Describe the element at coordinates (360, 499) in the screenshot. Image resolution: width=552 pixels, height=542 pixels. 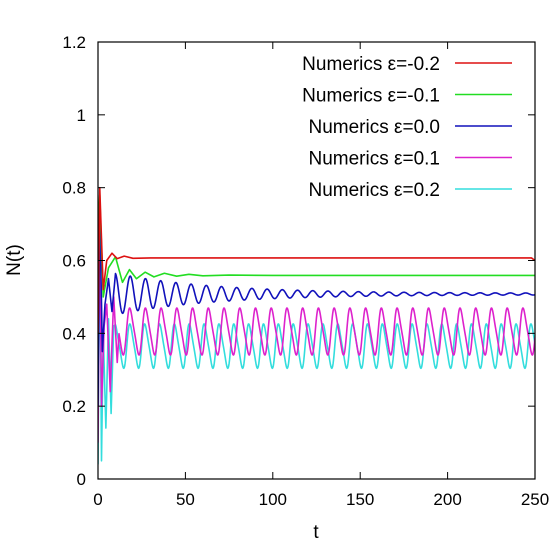
I see `x-tick-label: 150` at that location.